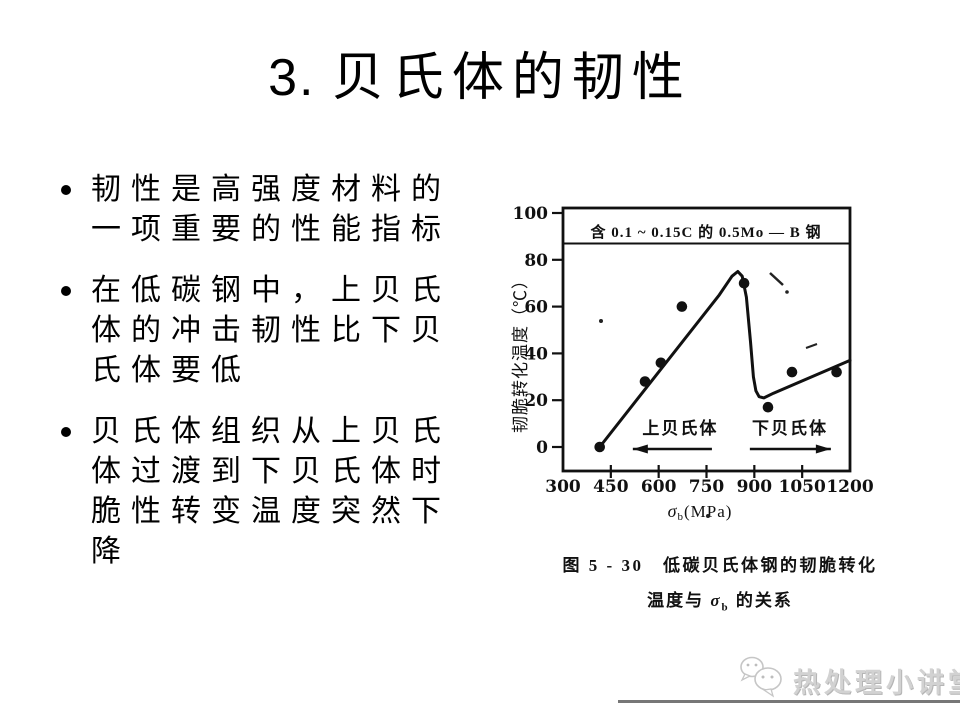  What do you see at coordinates (708, 511) in the screenshot?
I see `x-axis-unit: (MPa)` at bounding box center [708, 511].